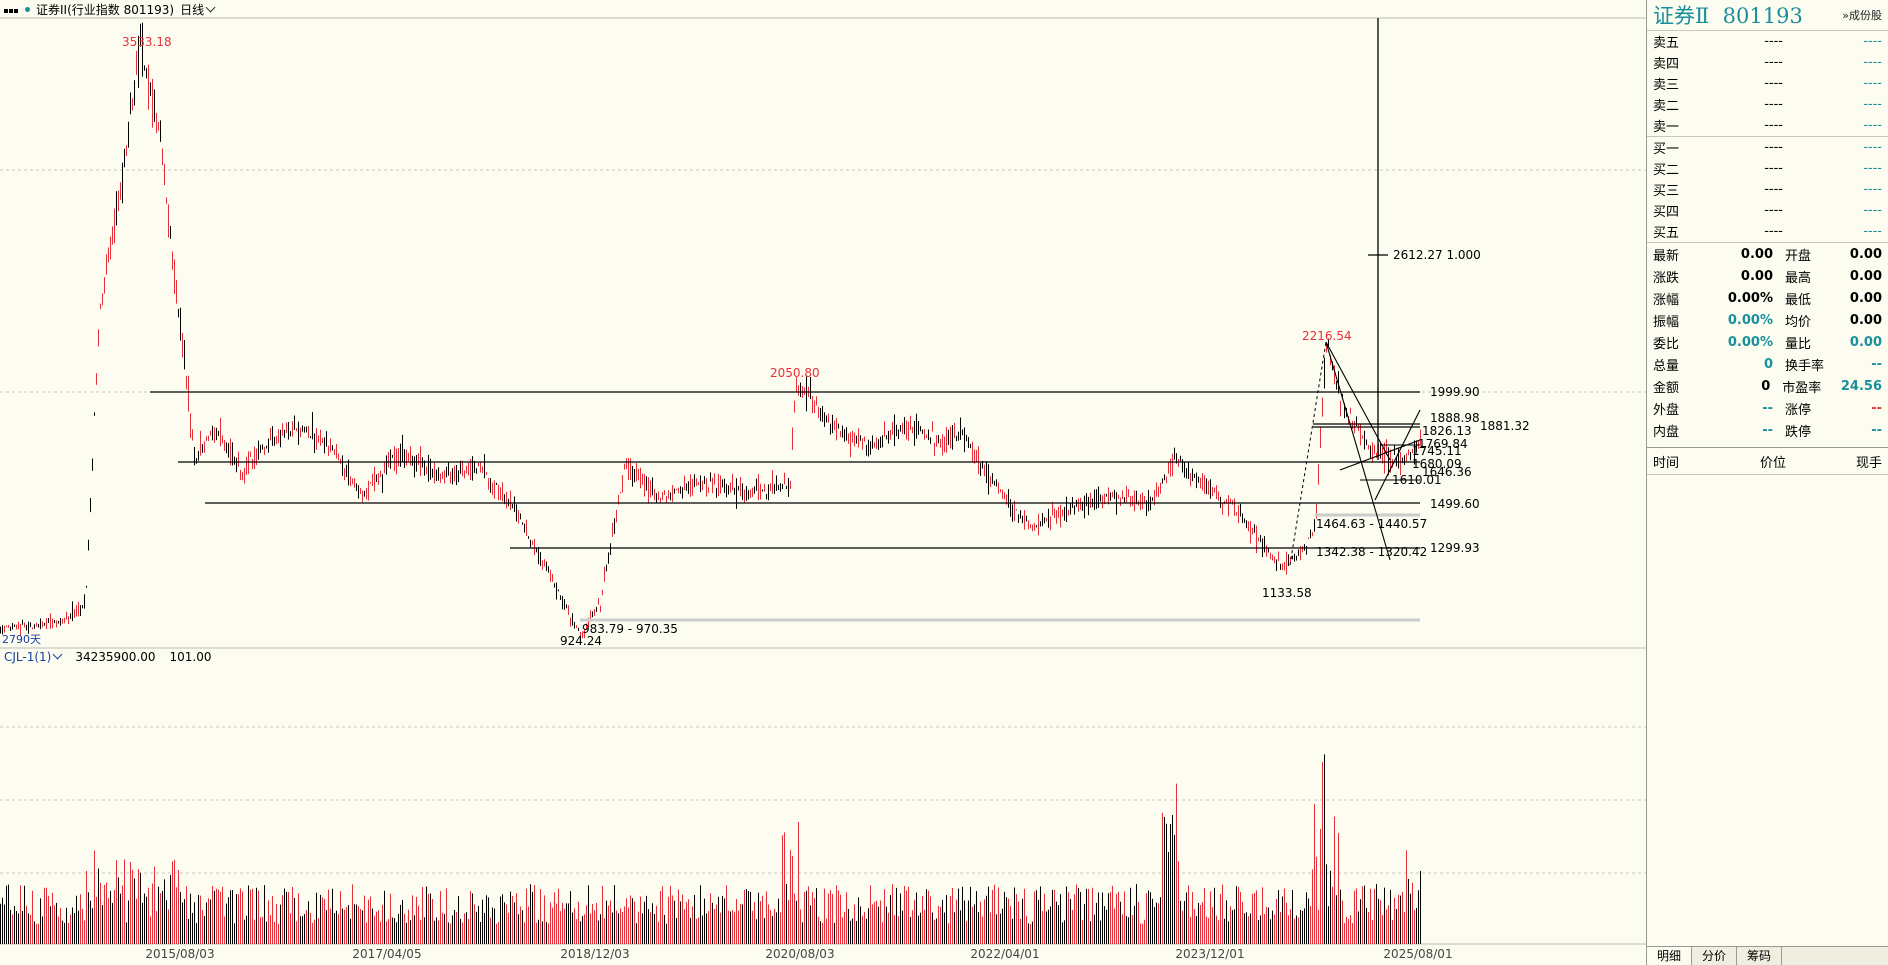 The height and width of the screenshot is (965, 1888). Describe the element at coordinates (1437, 464) in the screenshot. I see `label-line-6: 1680.09` at that location.